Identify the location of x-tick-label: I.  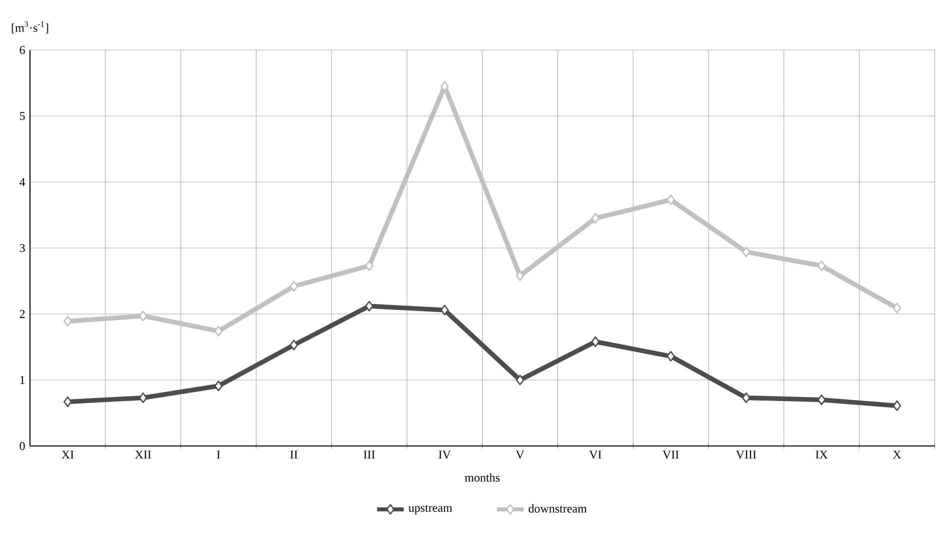
(218, 454).